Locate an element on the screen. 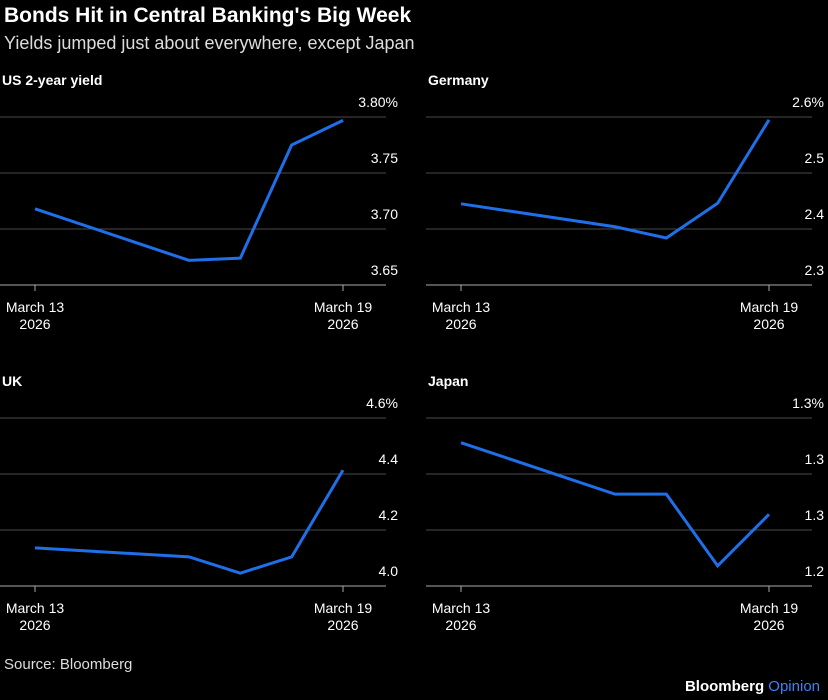 This screenshot has height=700, width=828. brand-name: Bloomberg is located at coordinates (724, 686).